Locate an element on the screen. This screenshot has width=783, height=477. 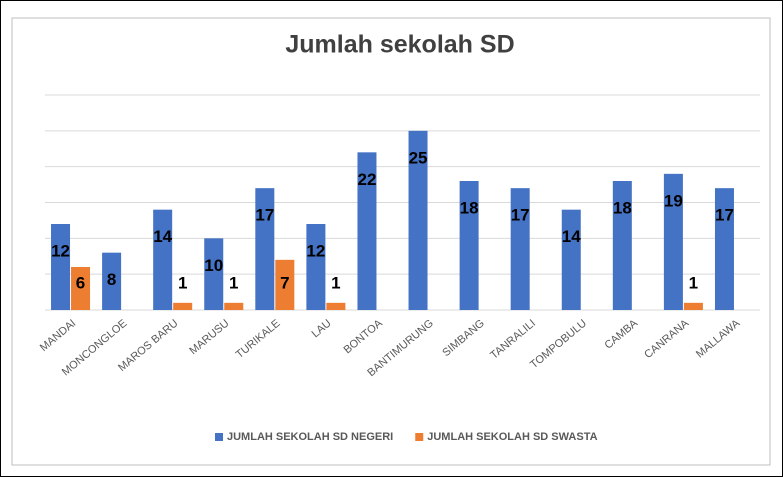
data-label: 25 is located at coordinates (418, 157).